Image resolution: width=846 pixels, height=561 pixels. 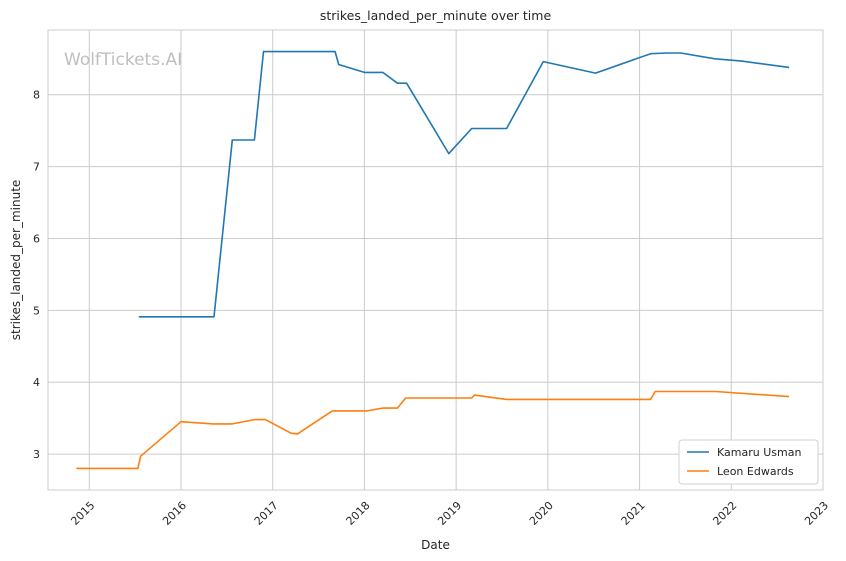 What do you see at coordinates (82, 513) in the screenshot?
I see `x-tick-label: 2015` at bounding box center [82, 513].